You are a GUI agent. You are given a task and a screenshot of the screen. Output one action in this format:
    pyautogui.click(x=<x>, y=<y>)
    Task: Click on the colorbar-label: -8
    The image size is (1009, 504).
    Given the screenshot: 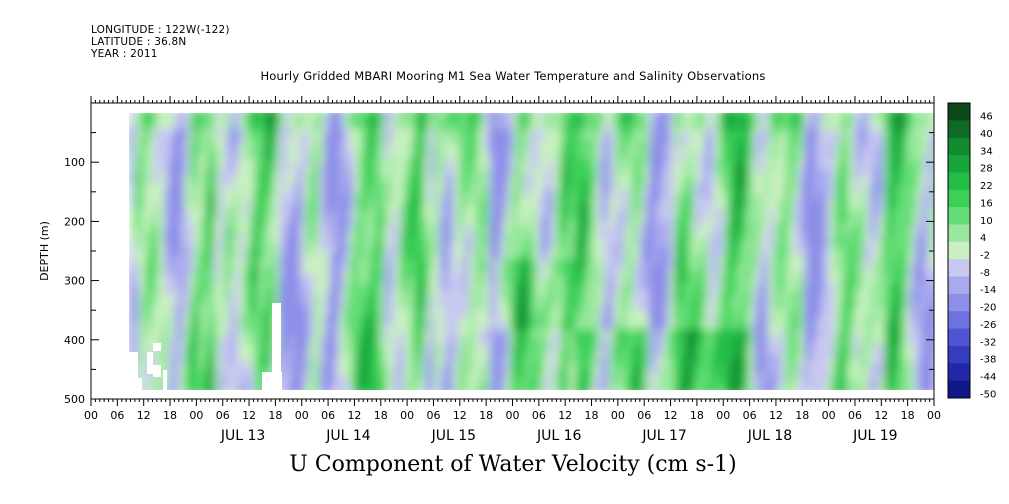 What is the action you would take?
    pyautogui.click(x=985, y=273)
    